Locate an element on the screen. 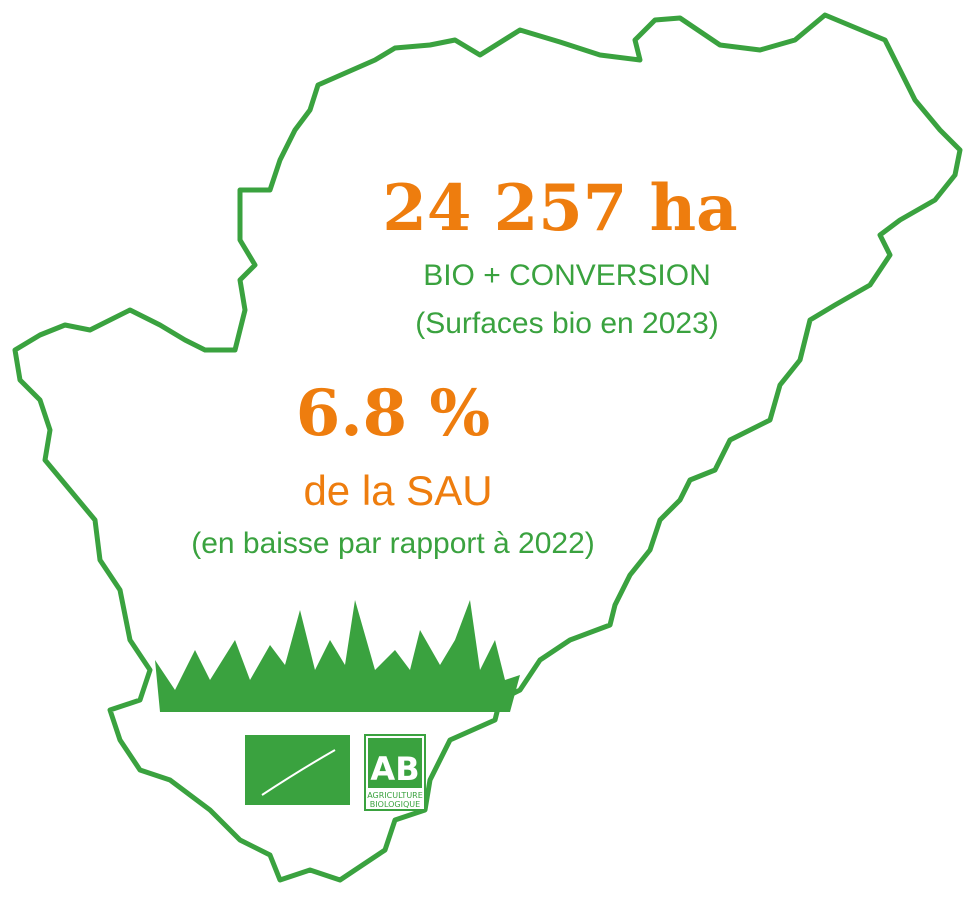 The image size is (967, 908). stat2-label: de la SAU is located at coordinates (397, 490).